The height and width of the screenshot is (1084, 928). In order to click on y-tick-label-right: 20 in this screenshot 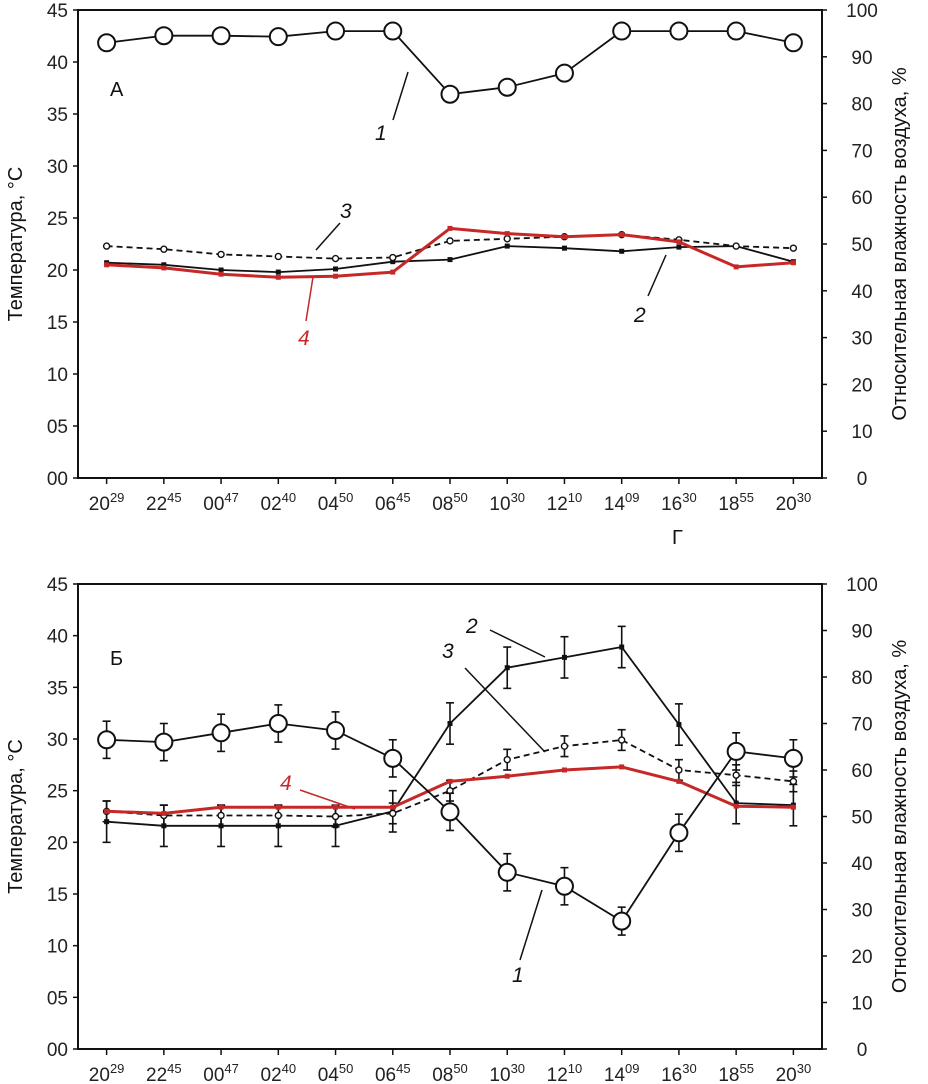, I will do `click(861, 957)`.